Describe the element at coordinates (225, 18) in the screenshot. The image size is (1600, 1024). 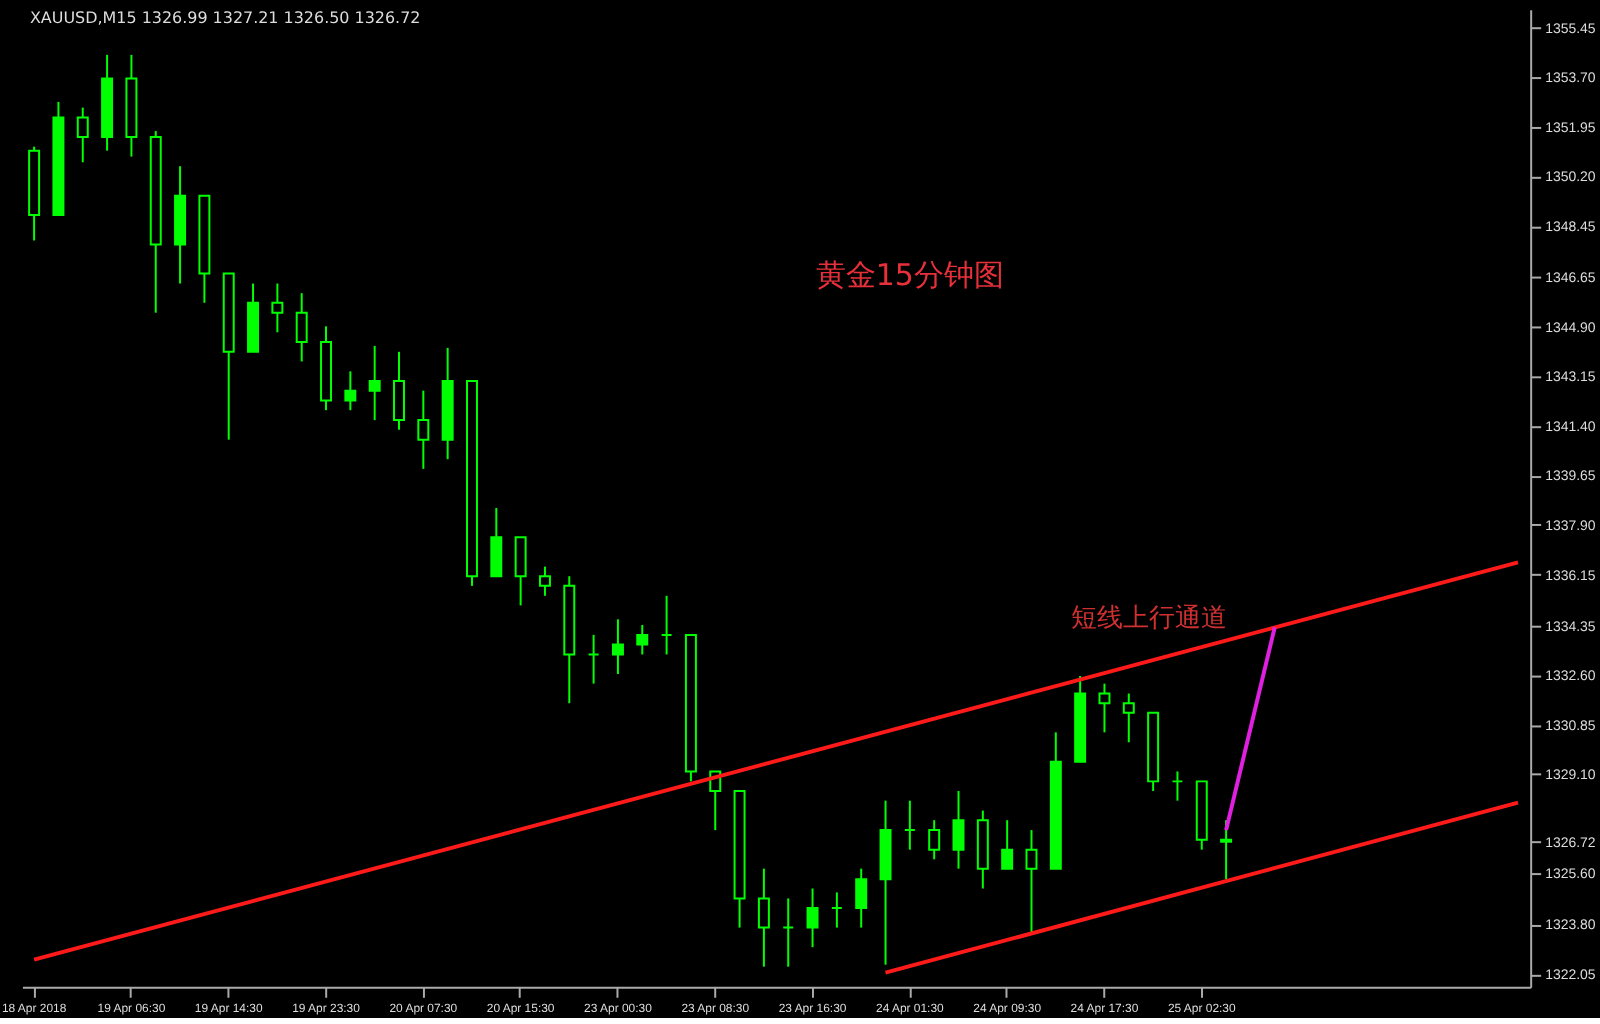
I see `annotation: XAUUSD,M15 1326.99 1327.21 1326.50 1326.72` at that location.